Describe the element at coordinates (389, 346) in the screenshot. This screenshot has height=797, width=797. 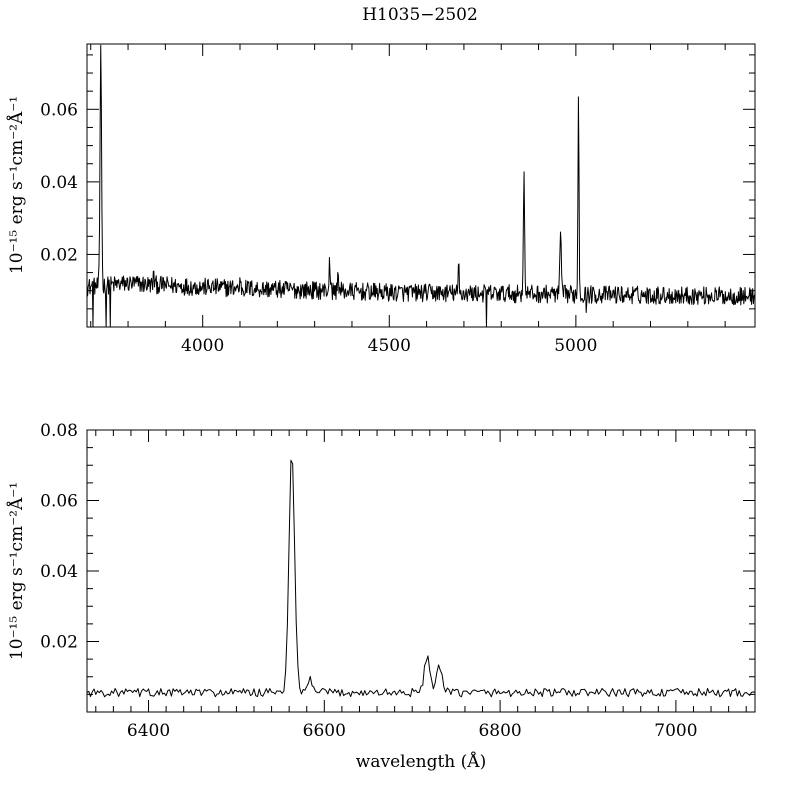
I see `x-tick-label: 4500` at that location.